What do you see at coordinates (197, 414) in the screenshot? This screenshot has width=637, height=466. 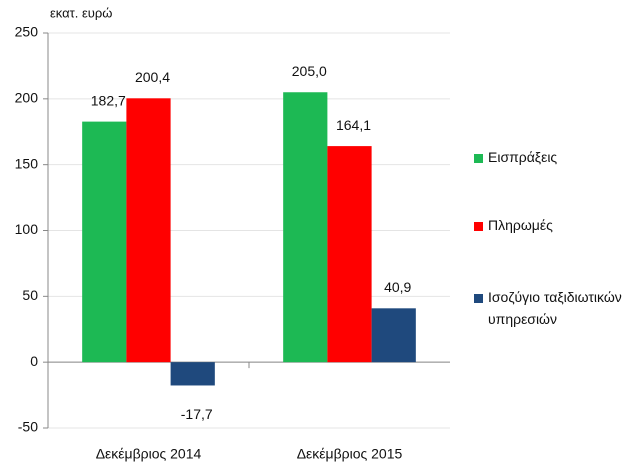 I see `value-label: -17,7` at bounding box center [197, 414].